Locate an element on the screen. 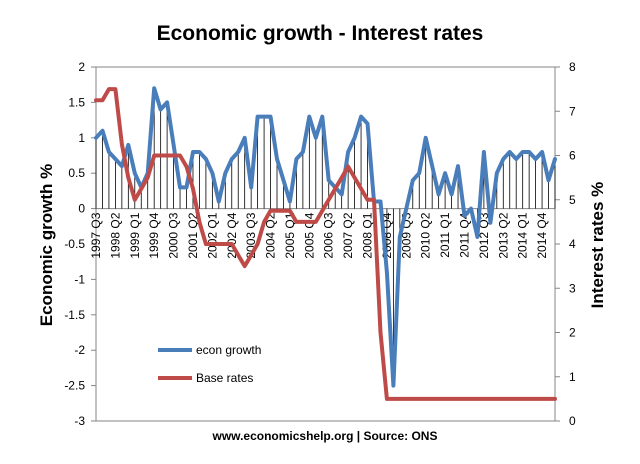  x-tick-label: 2014 Q4 is located at coordinates (542, 235).